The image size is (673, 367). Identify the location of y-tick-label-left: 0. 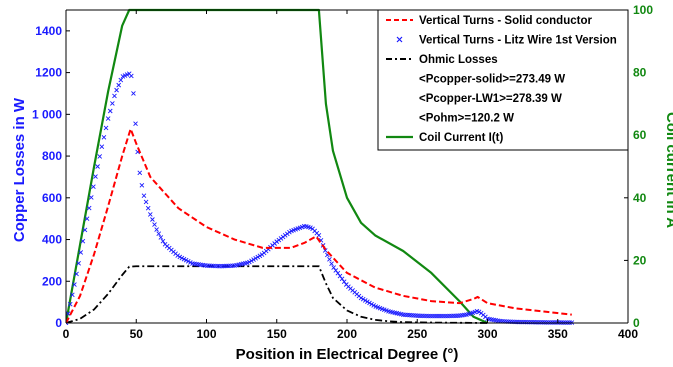
(58, 323).